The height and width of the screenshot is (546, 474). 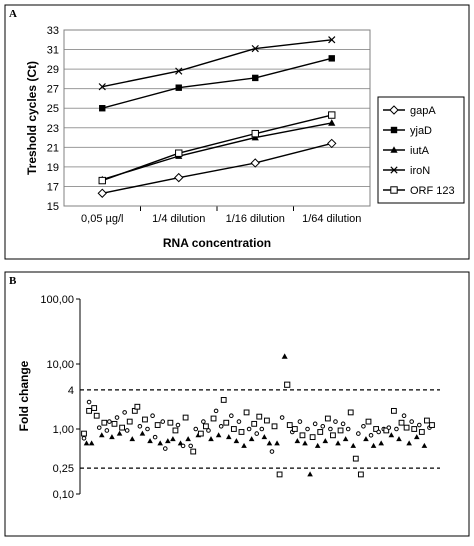 What do you see at coordinates (420, 171) in the screenshot?
I see `legend-label: iroN` at bounding box center [420, 171].